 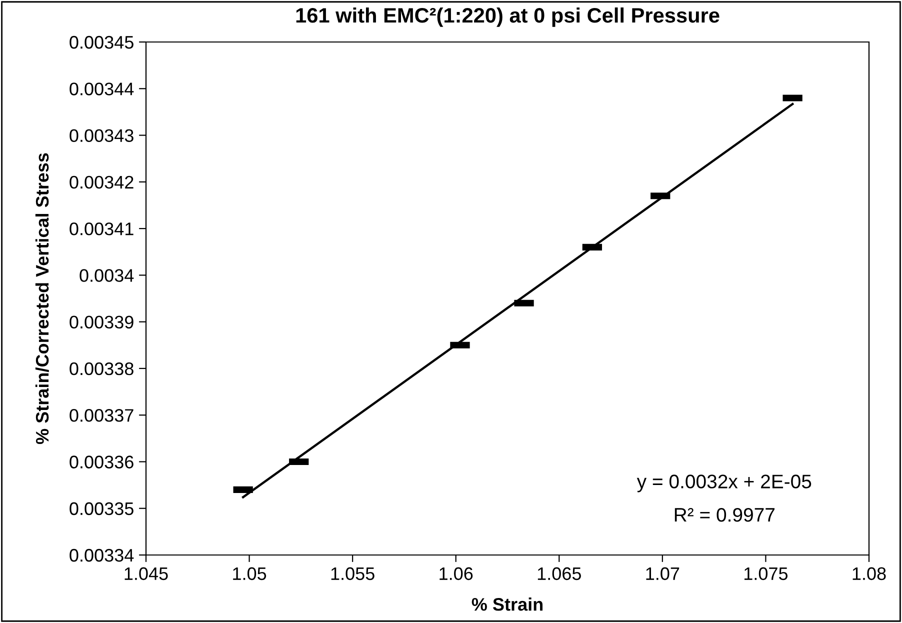 What do you see at coordinates (102, 89) in the screenshot?
I see `y-tick-label: 0.00344` at bounding box center [102, 89].